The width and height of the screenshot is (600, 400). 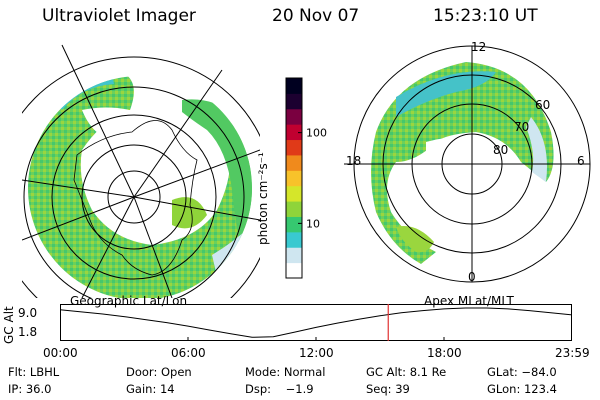 What do you see at coordinates (263, 198) in the screenshot?
I see `color-scale-unit-label: photon cm⁻²s⁻¹` at bounding box center [263, 198].